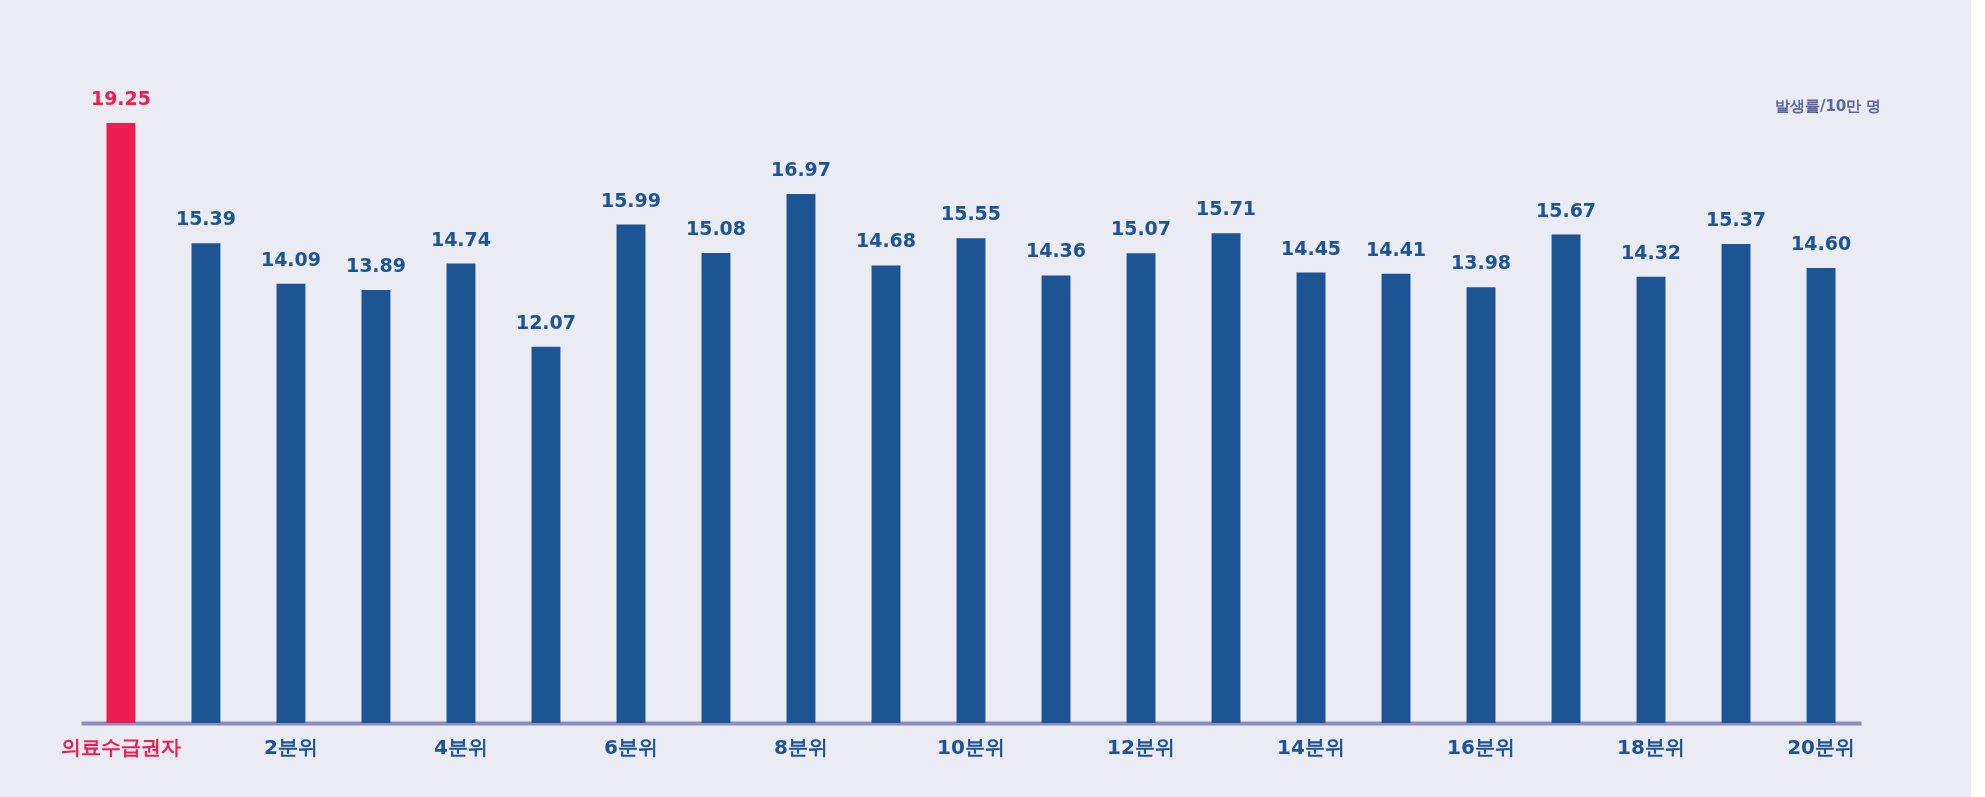 This screenshot has height=797, width=1985. What do you see at coordinates (1651, 746) in the screenshot?
I see `x-tick-label: 18분위` at bounding box center [1651, 746].